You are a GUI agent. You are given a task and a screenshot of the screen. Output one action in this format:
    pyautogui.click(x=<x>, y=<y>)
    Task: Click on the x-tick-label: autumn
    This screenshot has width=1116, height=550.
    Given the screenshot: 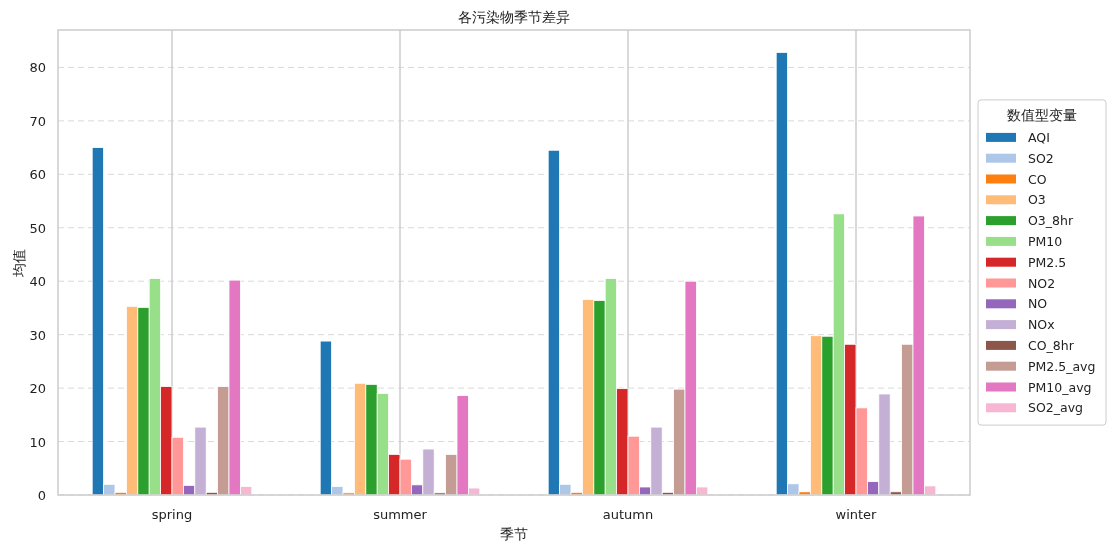 What is the action you would take?
    pyautogui.click(x=628, y=514)
    